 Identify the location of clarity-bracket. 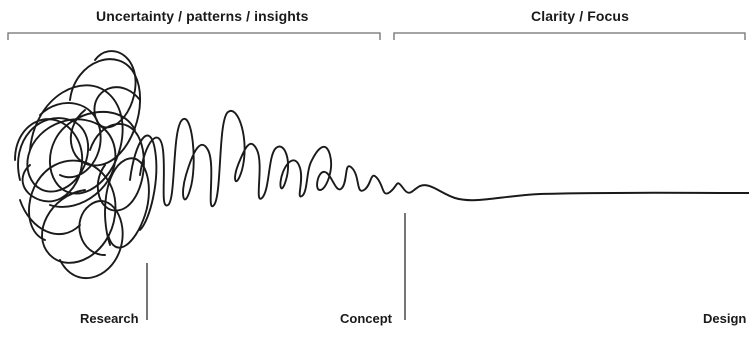
(569, 36).